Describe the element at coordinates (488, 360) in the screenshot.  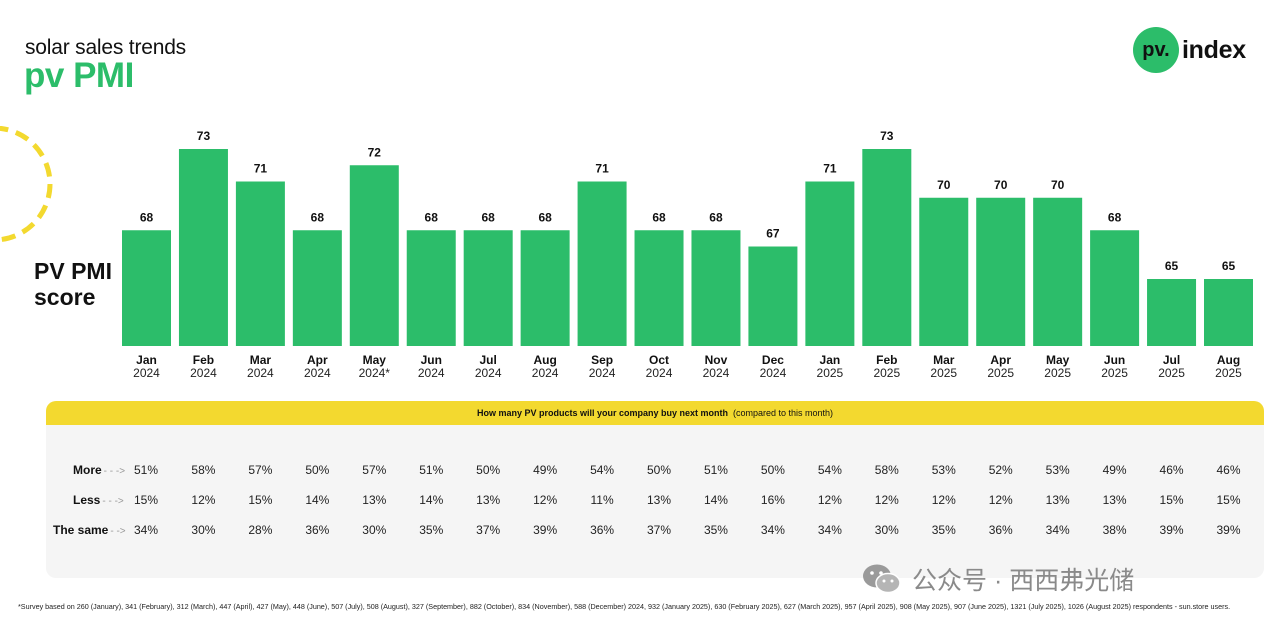
I see `x-tick-month-6: Jul` at that location.